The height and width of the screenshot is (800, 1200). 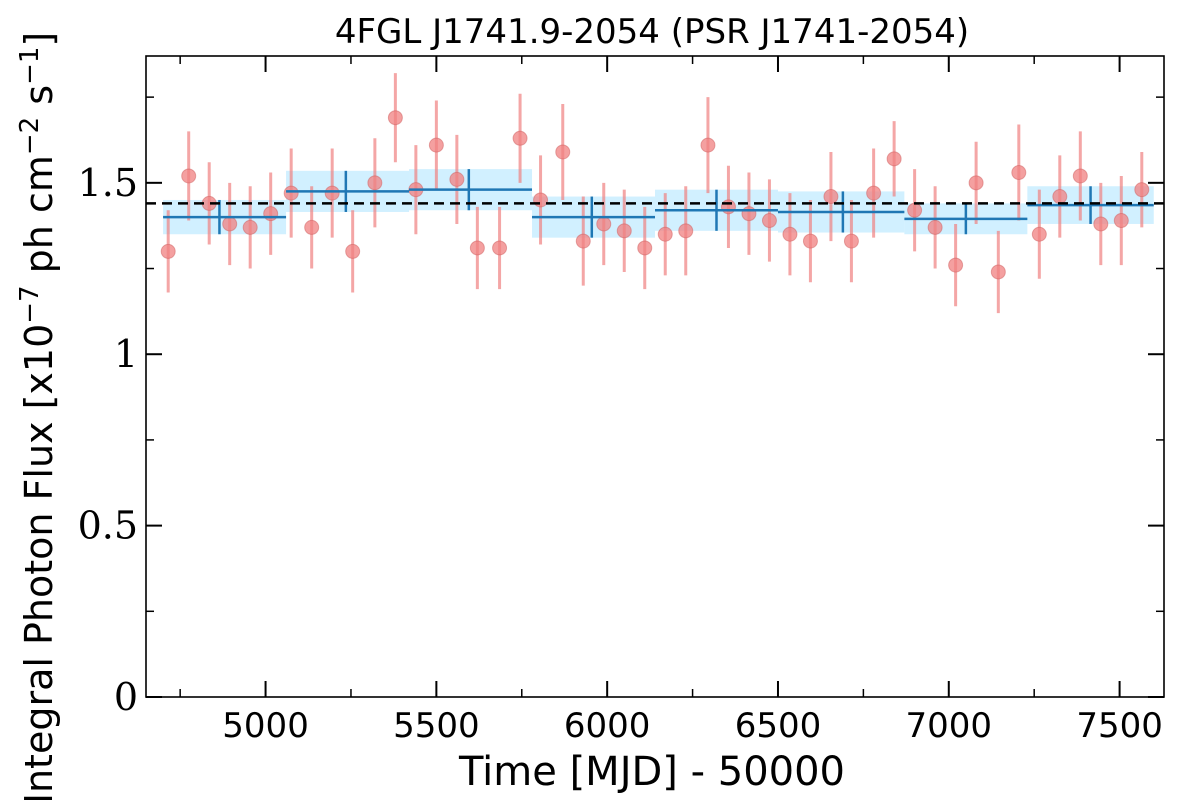 I want to click on x-axis-label: Time [MJD] - 50000, so click(x=651, y=772).